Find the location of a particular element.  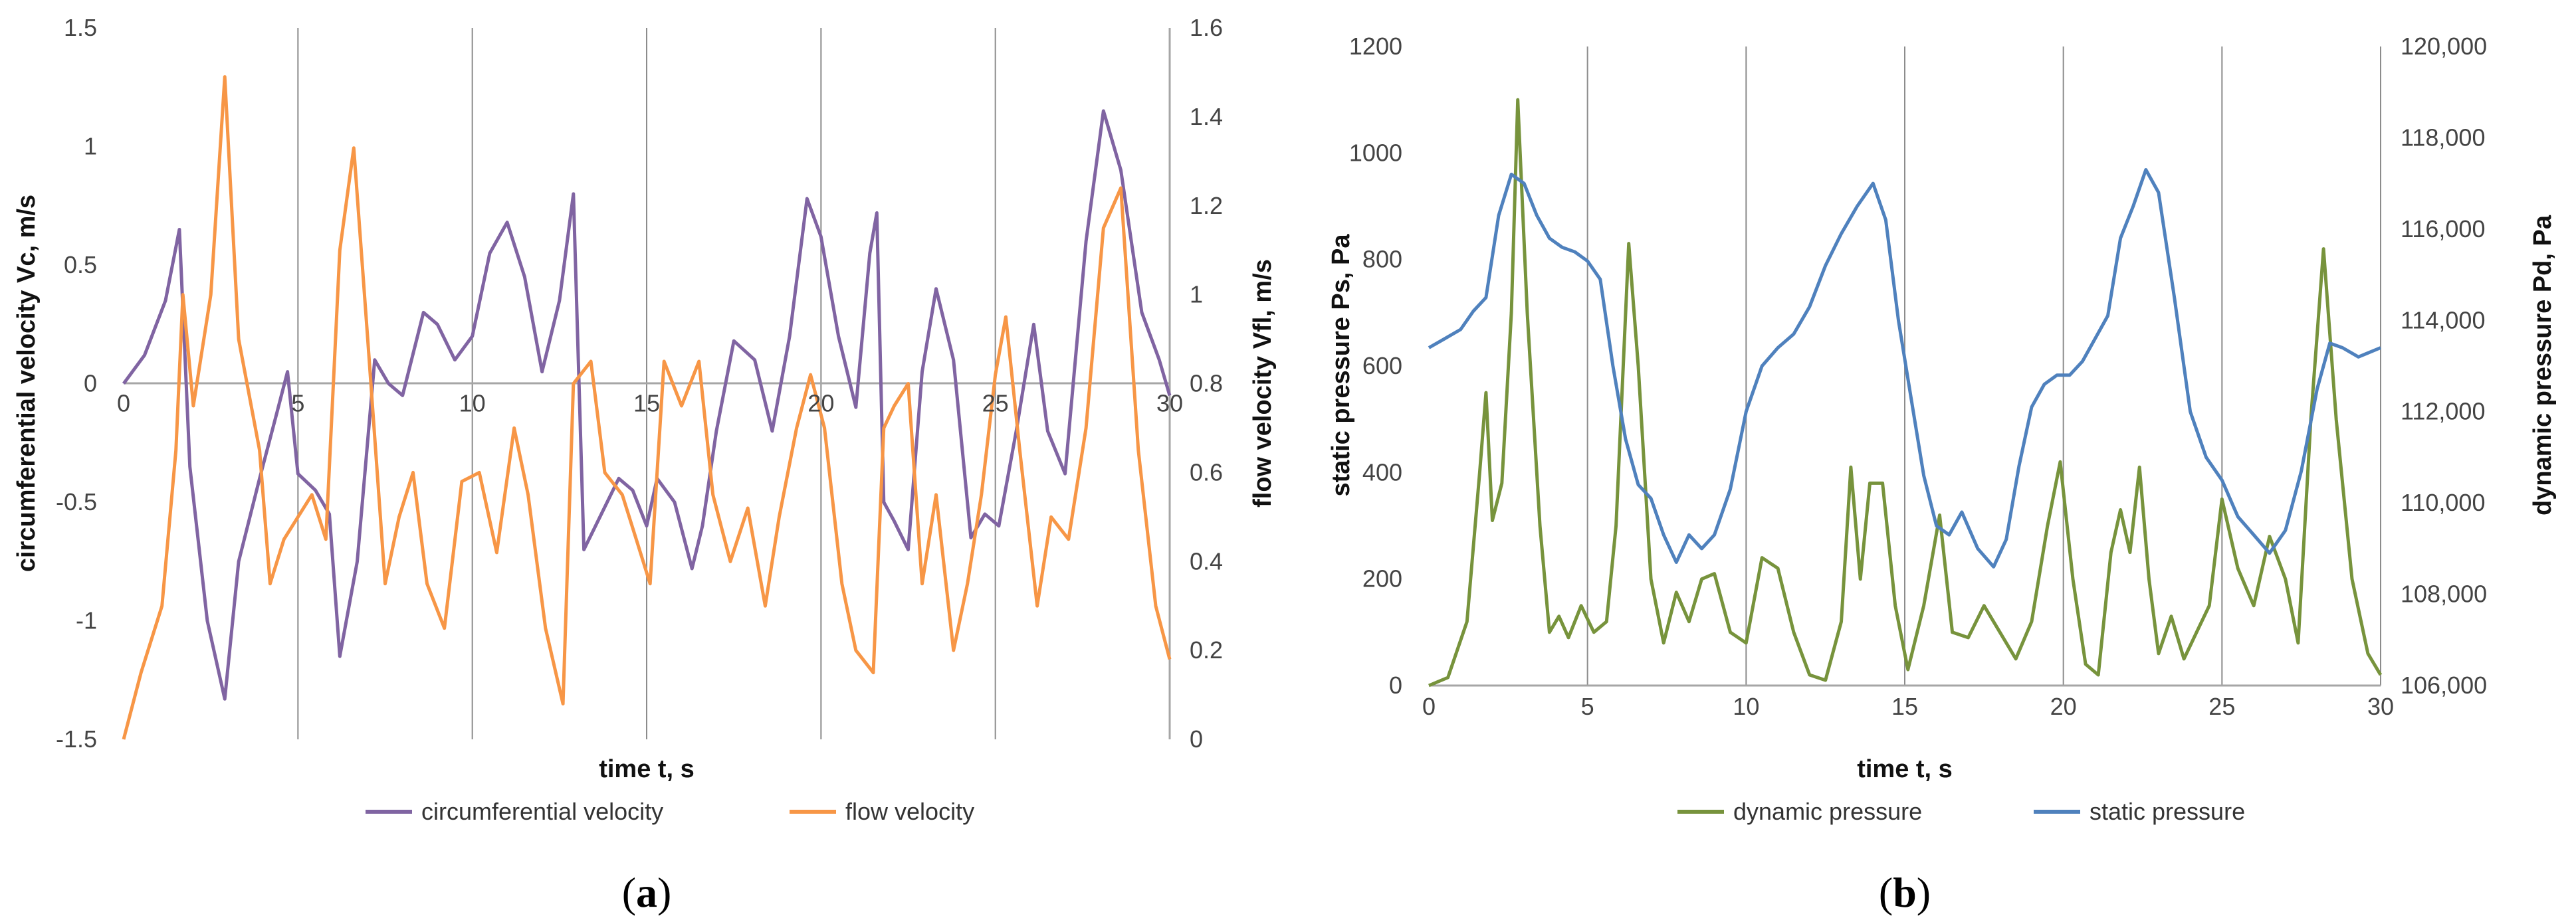

right-tick-label-114,000: 114,000 is located at coordinates (2443, 319).